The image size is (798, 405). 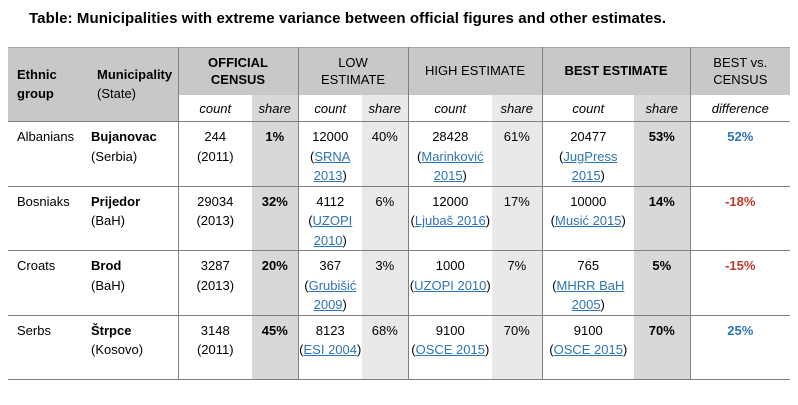 What do you see at coordinates (275, 346) in the screenshot?
I see `official-share-cell: 45%` at bounding box center [275, 346].